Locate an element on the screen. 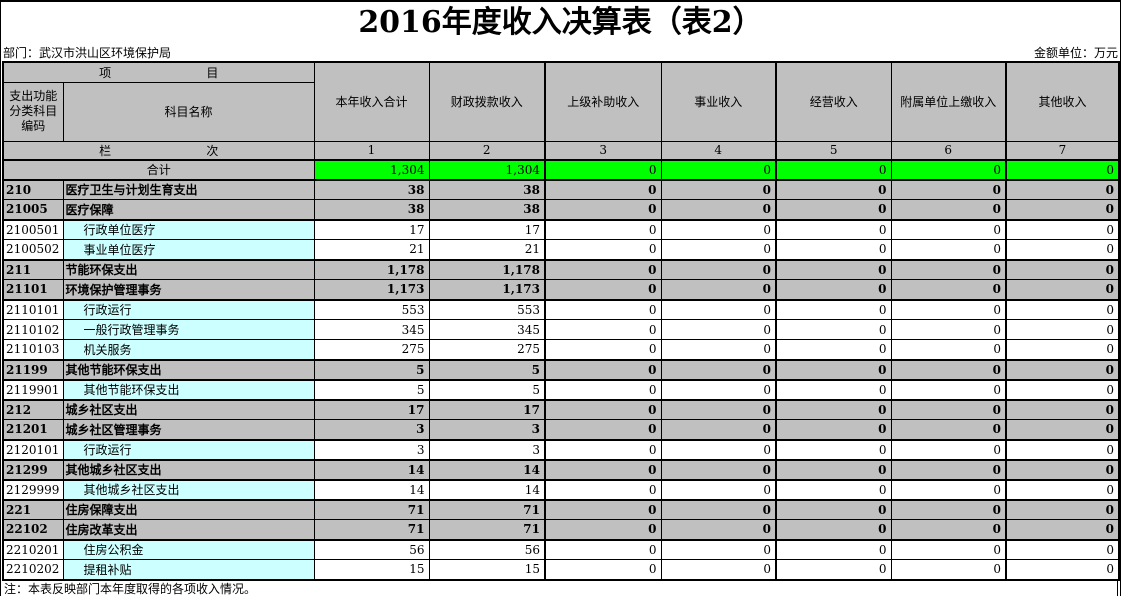 This screenshot has height=596, width=1121. row-code: 2100501 is located at coordinates (33, 229).